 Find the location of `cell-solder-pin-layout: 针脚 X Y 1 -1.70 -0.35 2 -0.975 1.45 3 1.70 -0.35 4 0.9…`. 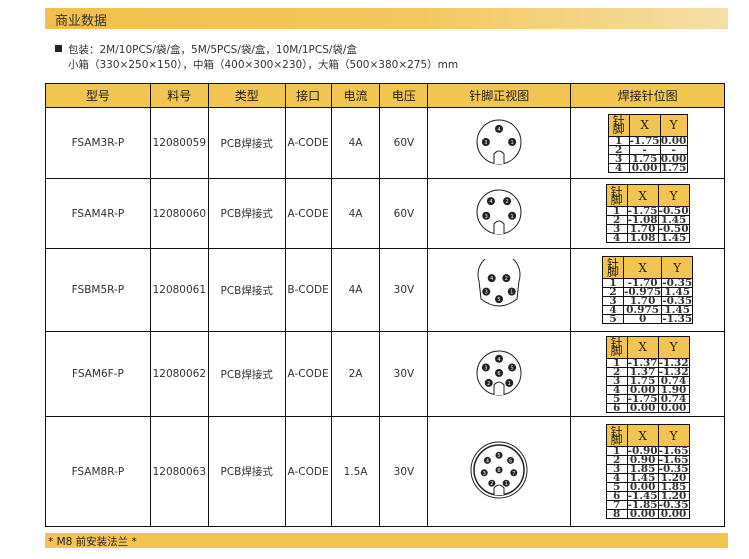

cell-solder-pin-layout: 针脚 X Y 1 -1.70 -0.35 2 -0.975 1.45 3 1.70 -0.35 4 0.9… is located at coordinates (647, 290).